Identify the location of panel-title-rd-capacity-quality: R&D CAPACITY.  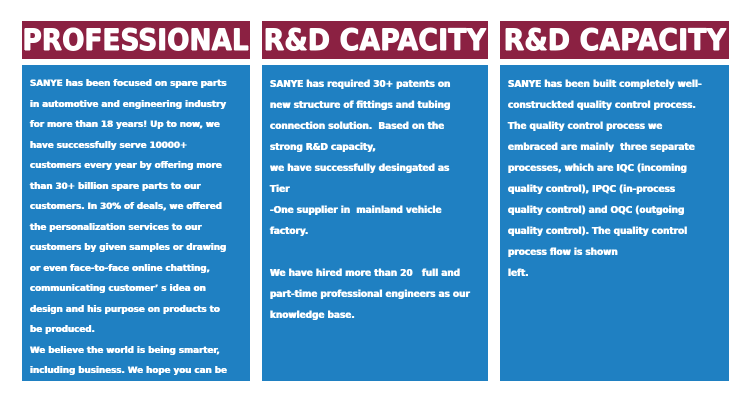
(614, 39).